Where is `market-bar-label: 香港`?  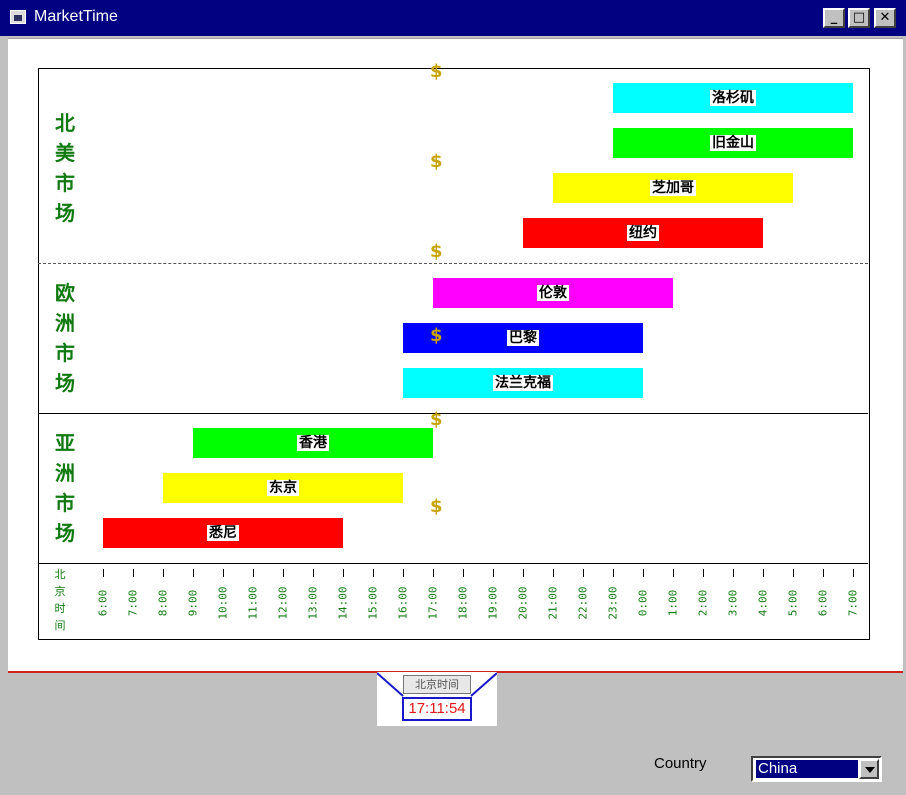 market-bar-label: 香港 is located at coordinates (313, 443).